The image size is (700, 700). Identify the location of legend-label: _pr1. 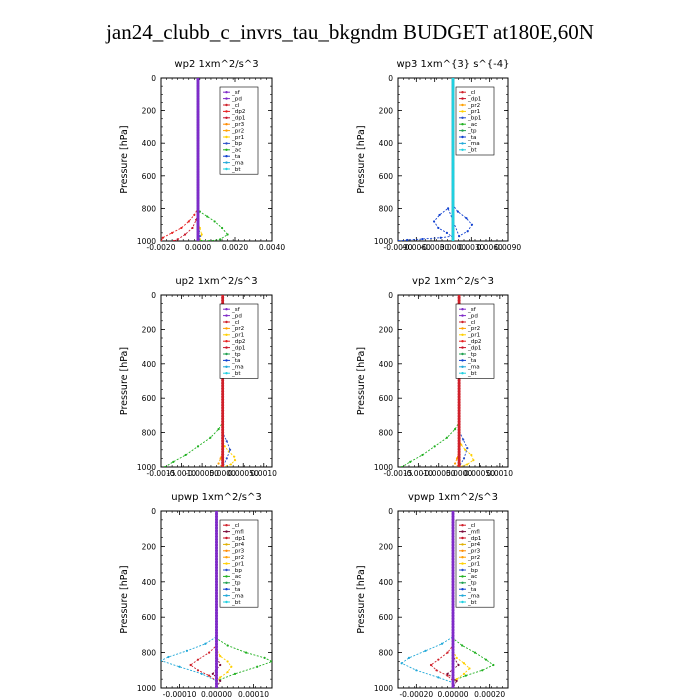
(474, 112).